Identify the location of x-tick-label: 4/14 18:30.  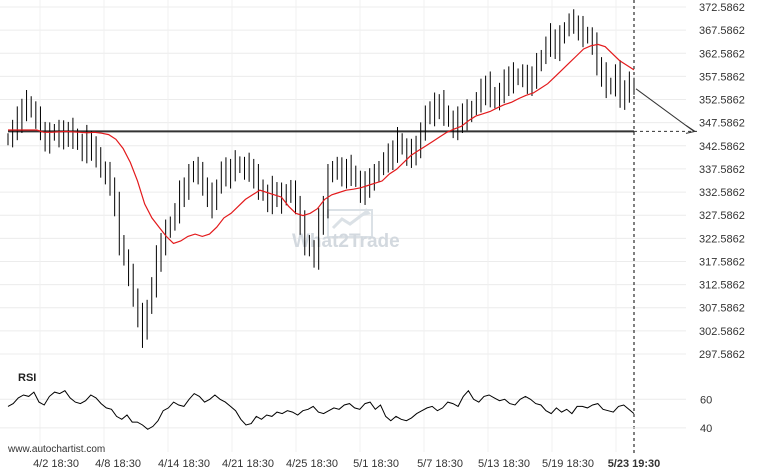
(184, 464).